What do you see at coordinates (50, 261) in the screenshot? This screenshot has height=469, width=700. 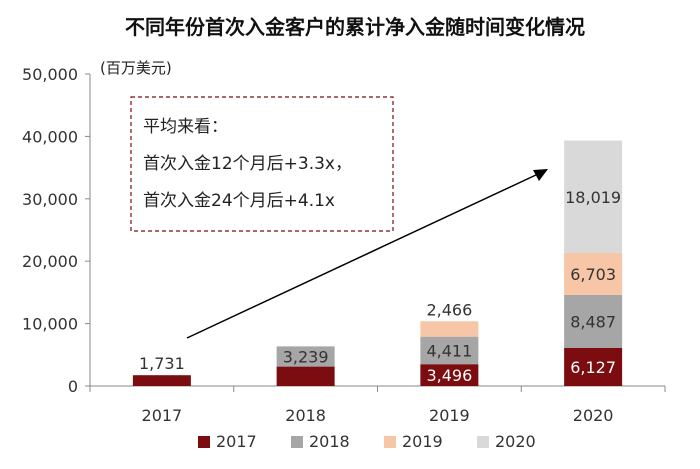 I see `y-tick-label: 20,000` at bounding box center [50, 261].